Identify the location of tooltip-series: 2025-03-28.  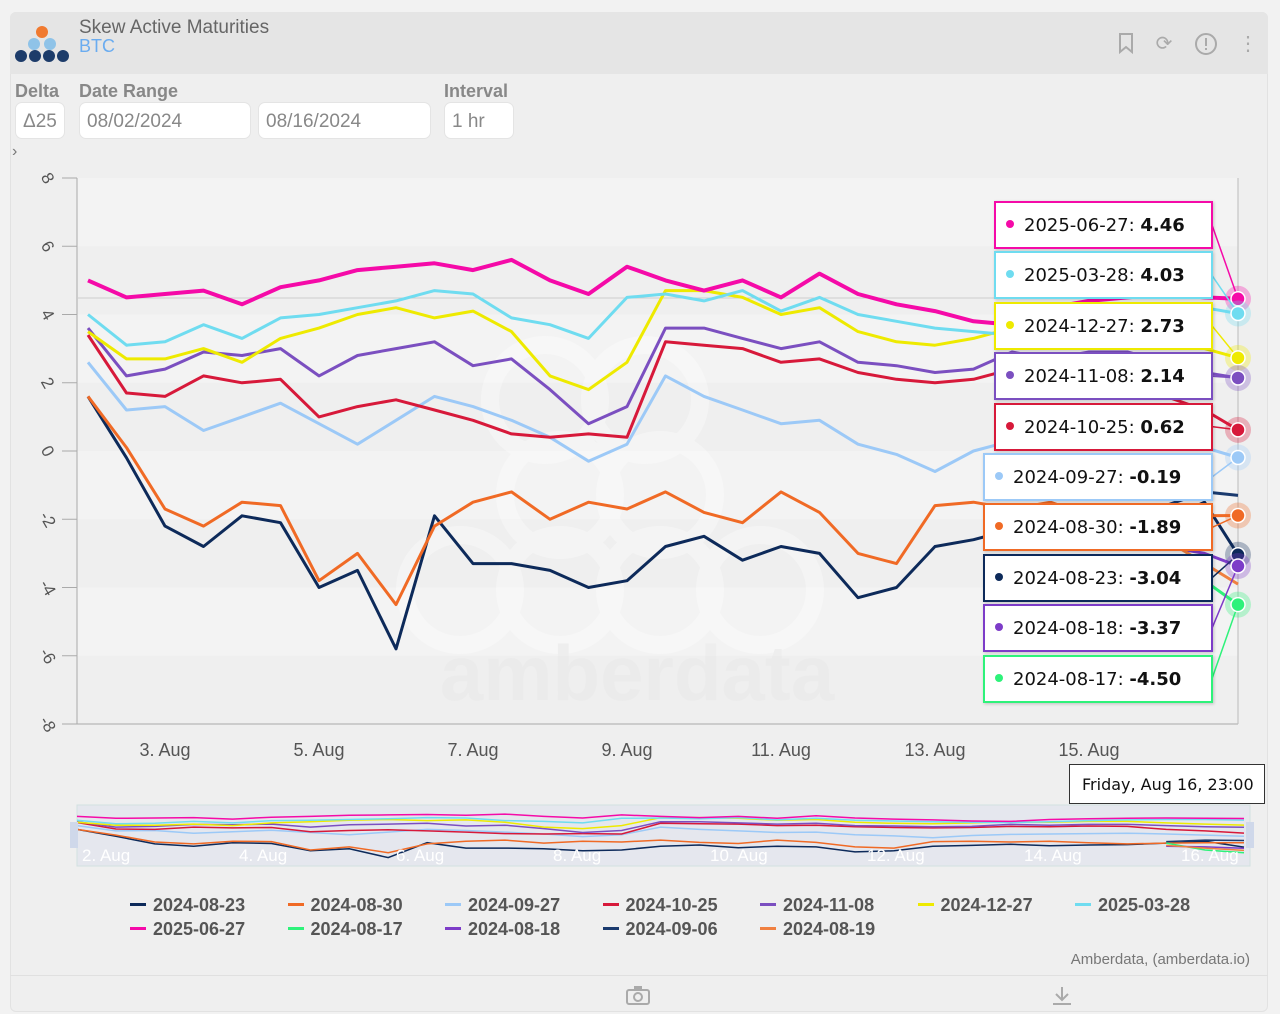
(1076, 276).